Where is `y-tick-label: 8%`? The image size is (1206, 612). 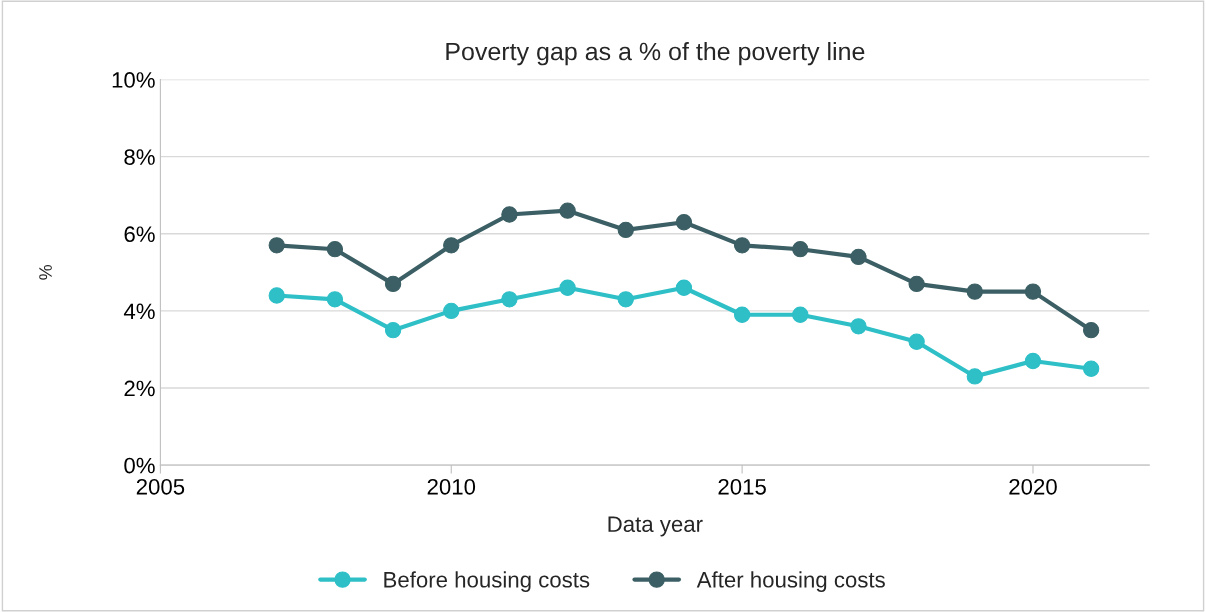
y-tick-label: 8% is located at coordinates (139, 157).